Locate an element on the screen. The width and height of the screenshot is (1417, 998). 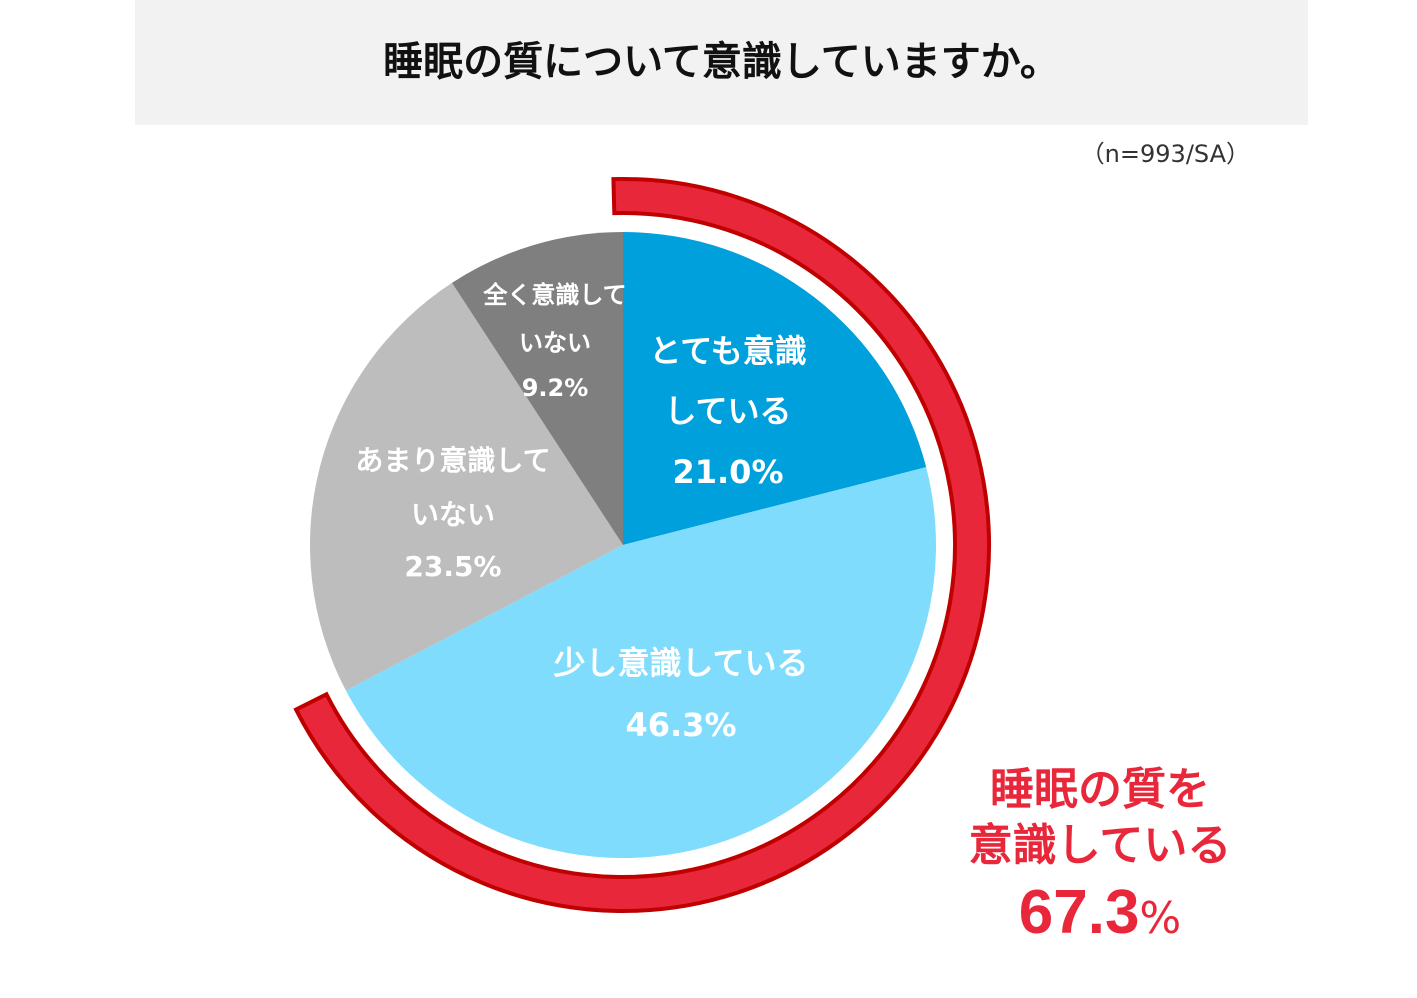
slice-label-not-at-all-conscious: 全く意識して is located at coordinates (554, 295).